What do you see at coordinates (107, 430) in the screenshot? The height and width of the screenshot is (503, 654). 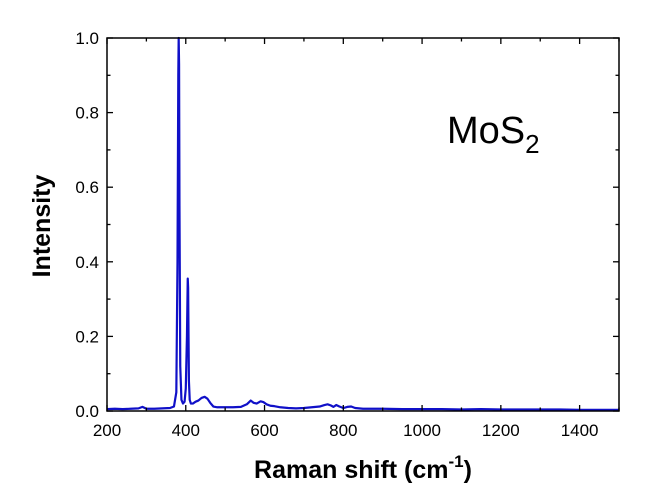 I see `x-tick-label: 200` at bounding box center [107, 430].